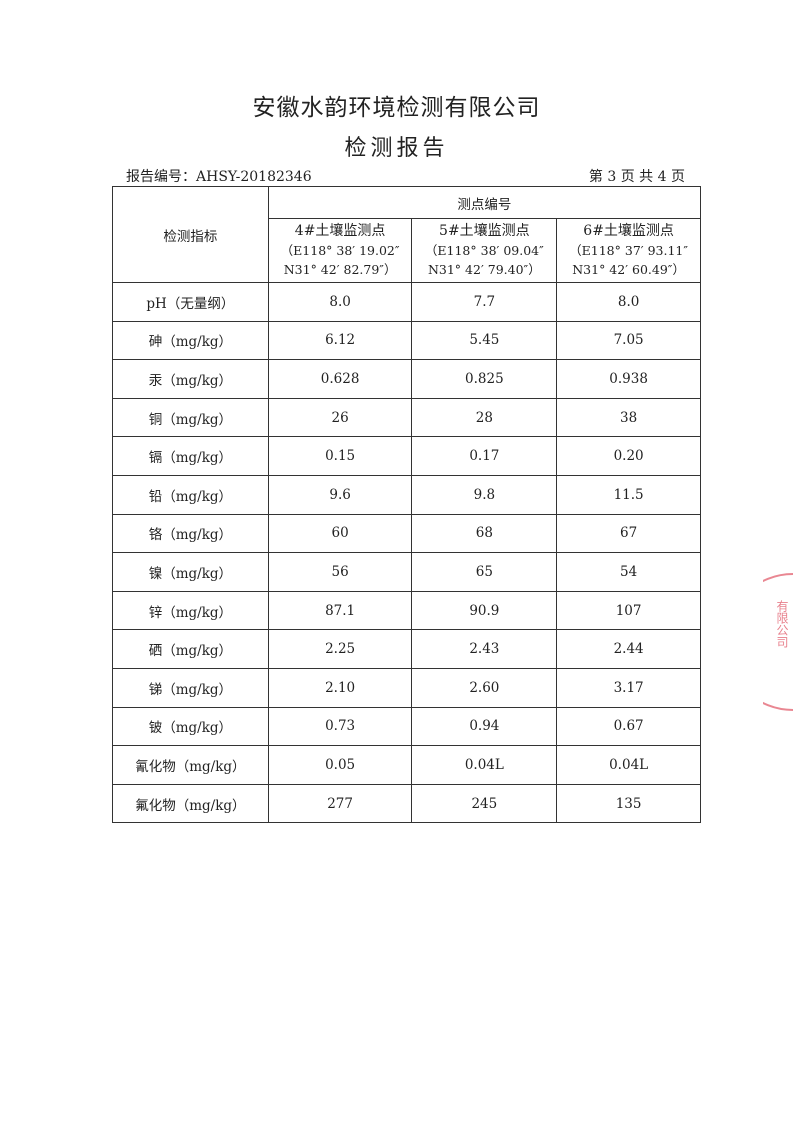  I want to click on value-cell: 56, so click(340, 572).